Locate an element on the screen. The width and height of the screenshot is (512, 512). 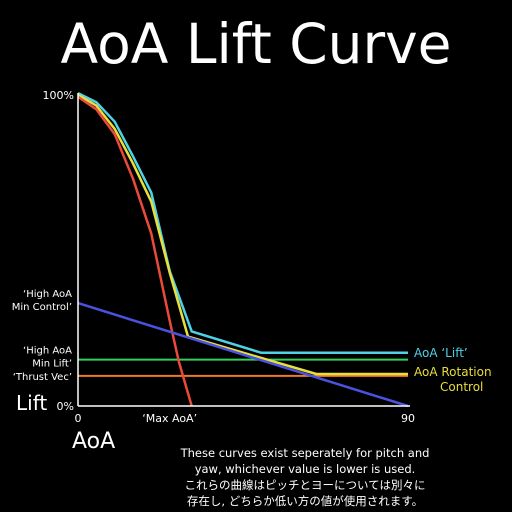
chart-title: AoA Lift Curve is located at coordinates (256, 44).